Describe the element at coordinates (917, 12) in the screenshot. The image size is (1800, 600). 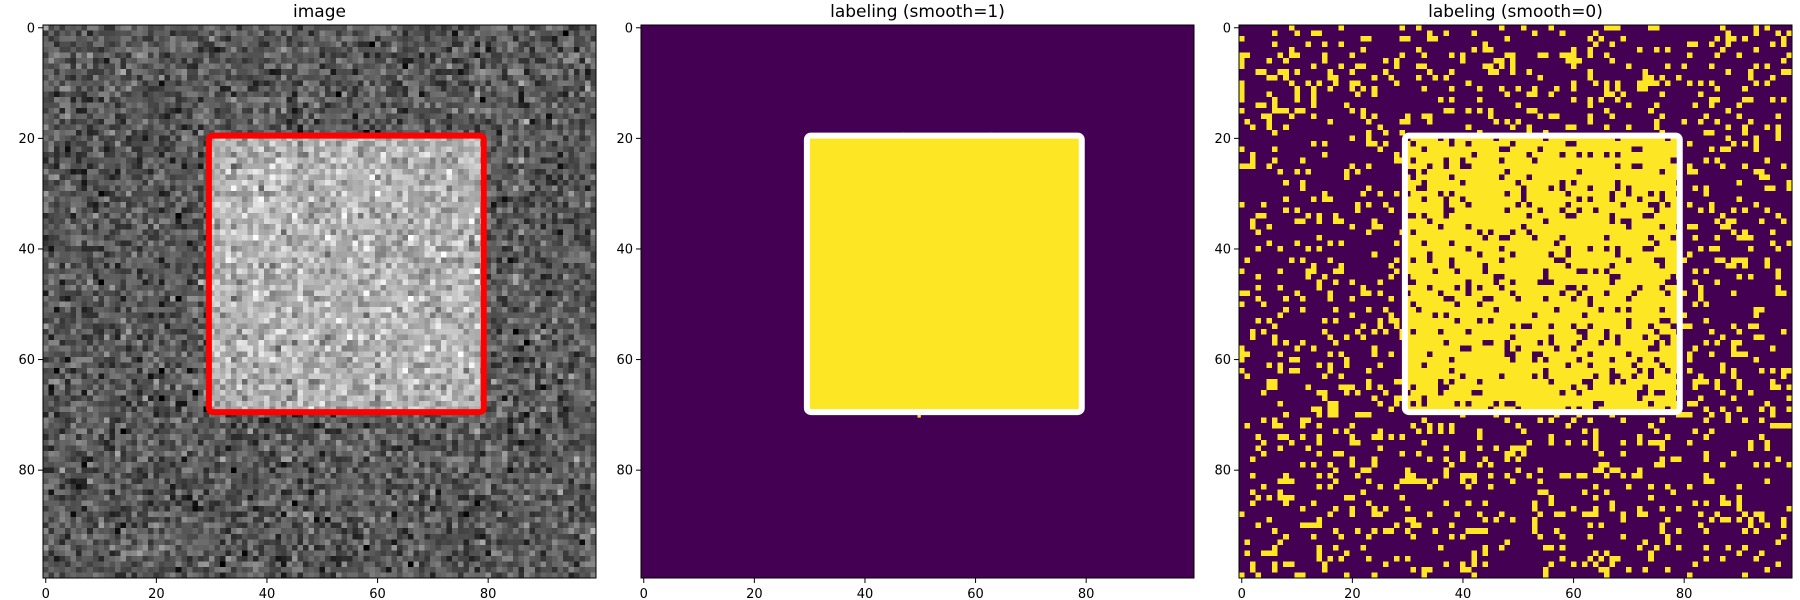
I see `panel-title: labeling (smooth=1)` at that location.